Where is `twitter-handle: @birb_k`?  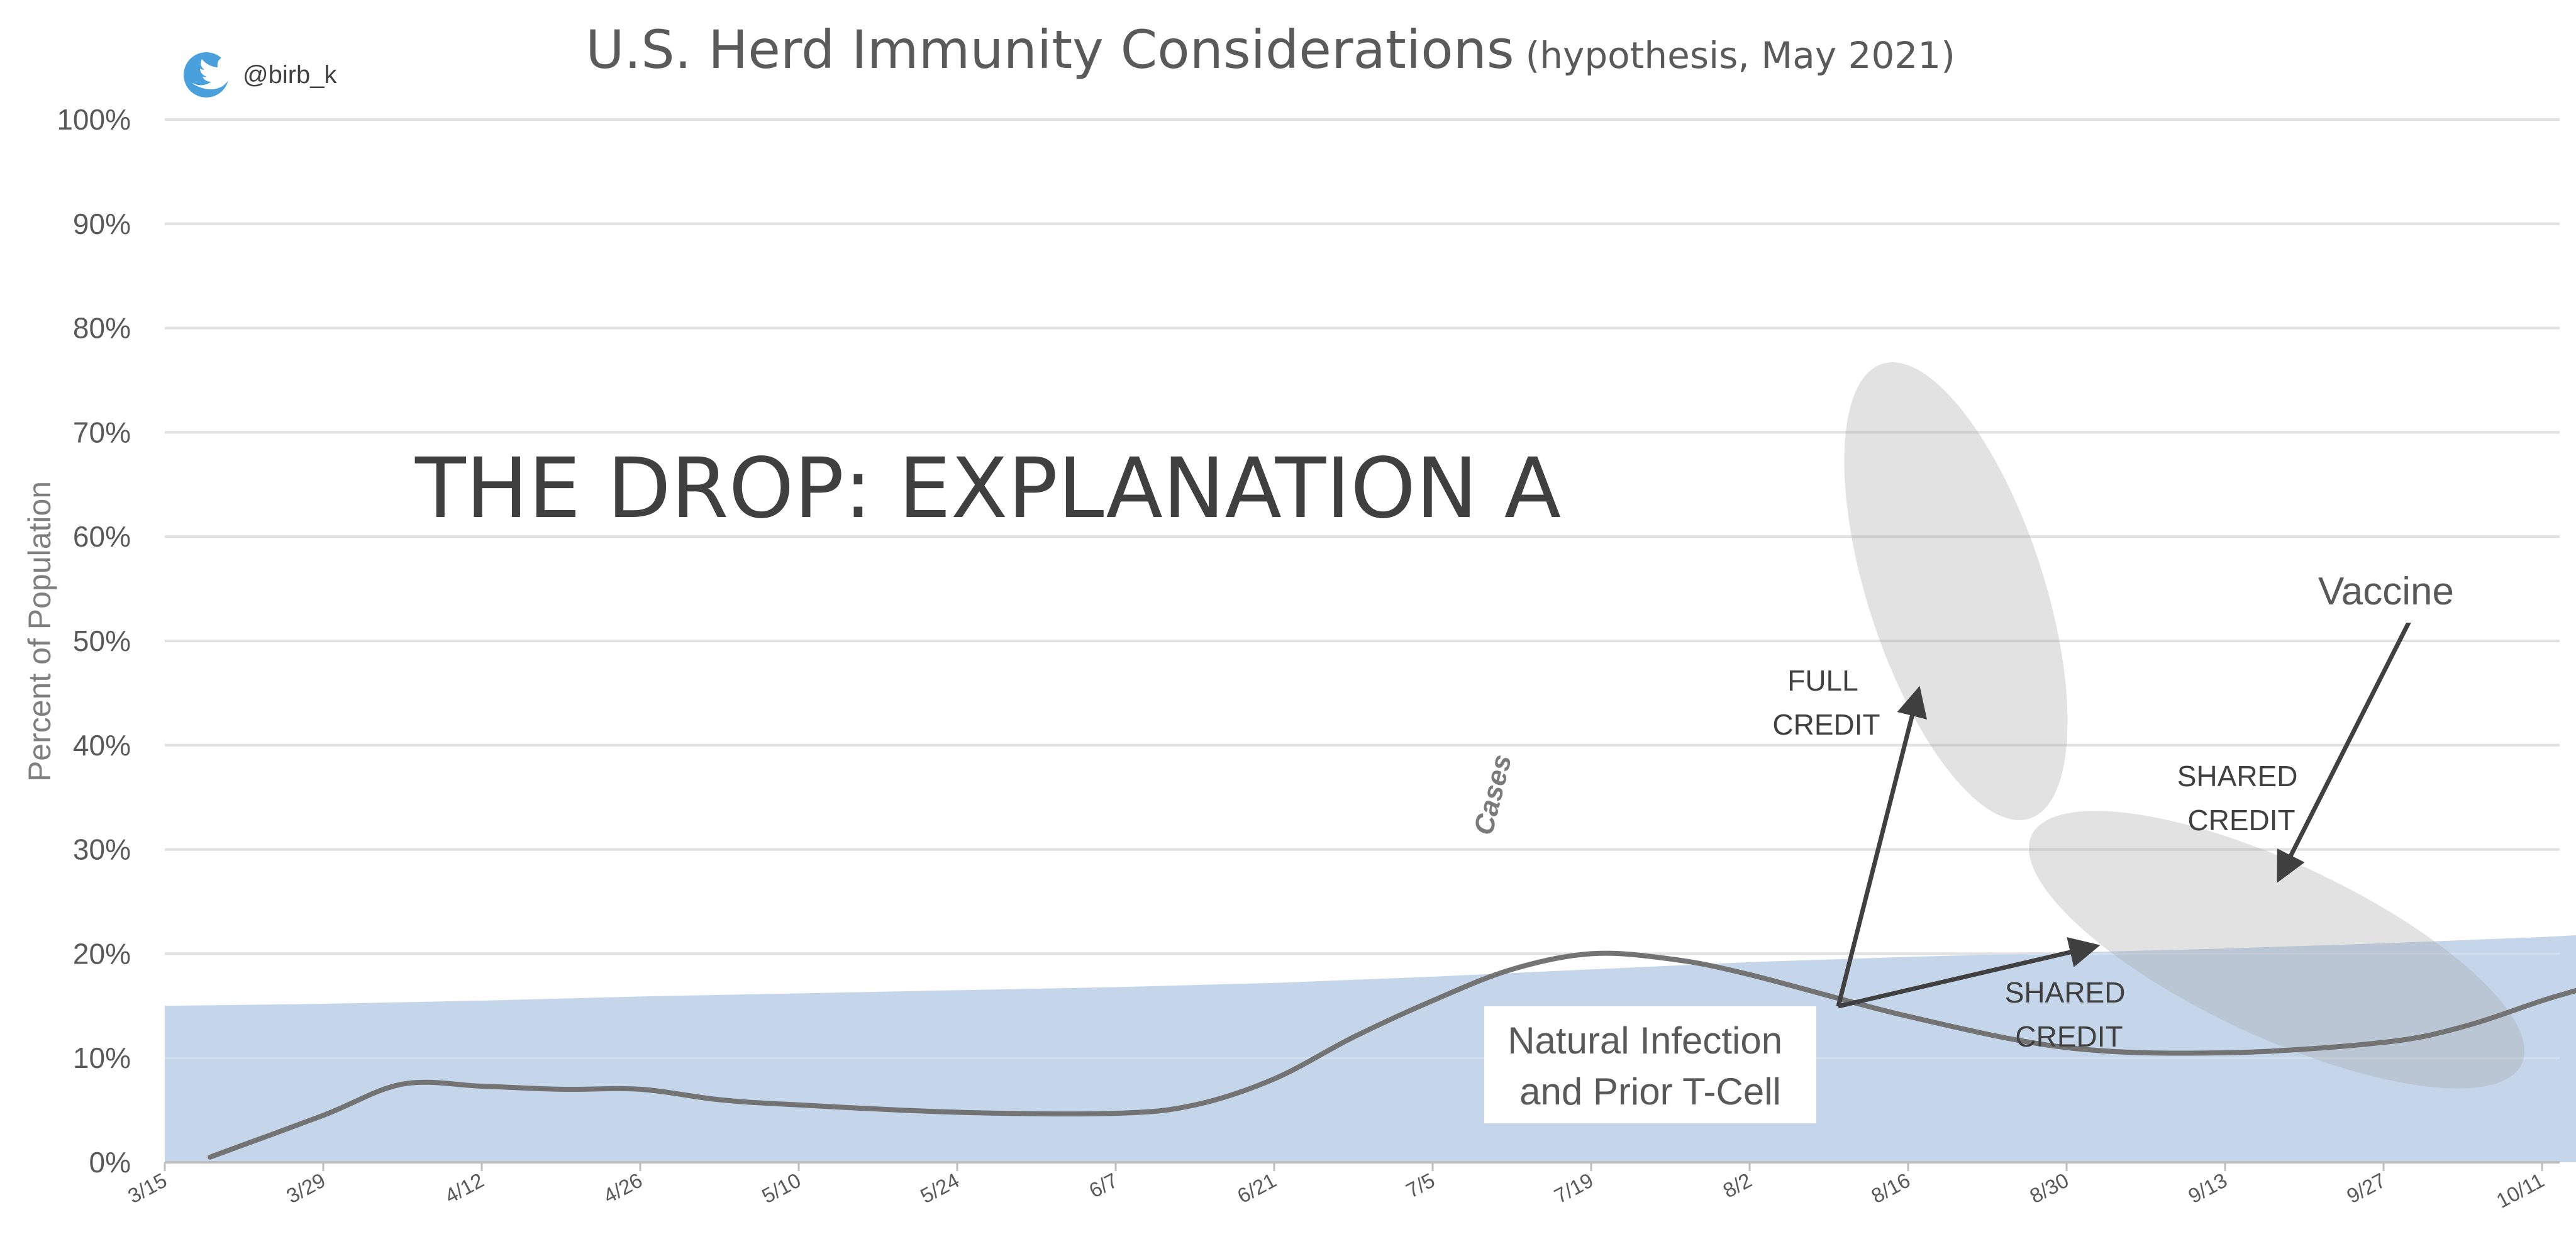
twitter-handle: @birb_k is located at coordinates (261, 74).